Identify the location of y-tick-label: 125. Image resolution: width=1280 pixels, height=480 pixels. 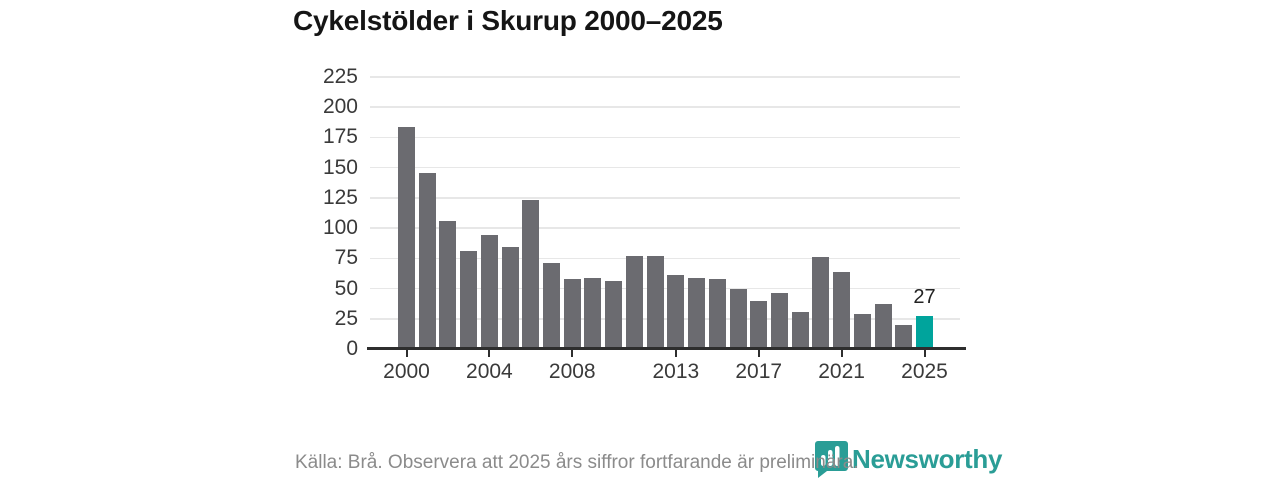
(340, 197).